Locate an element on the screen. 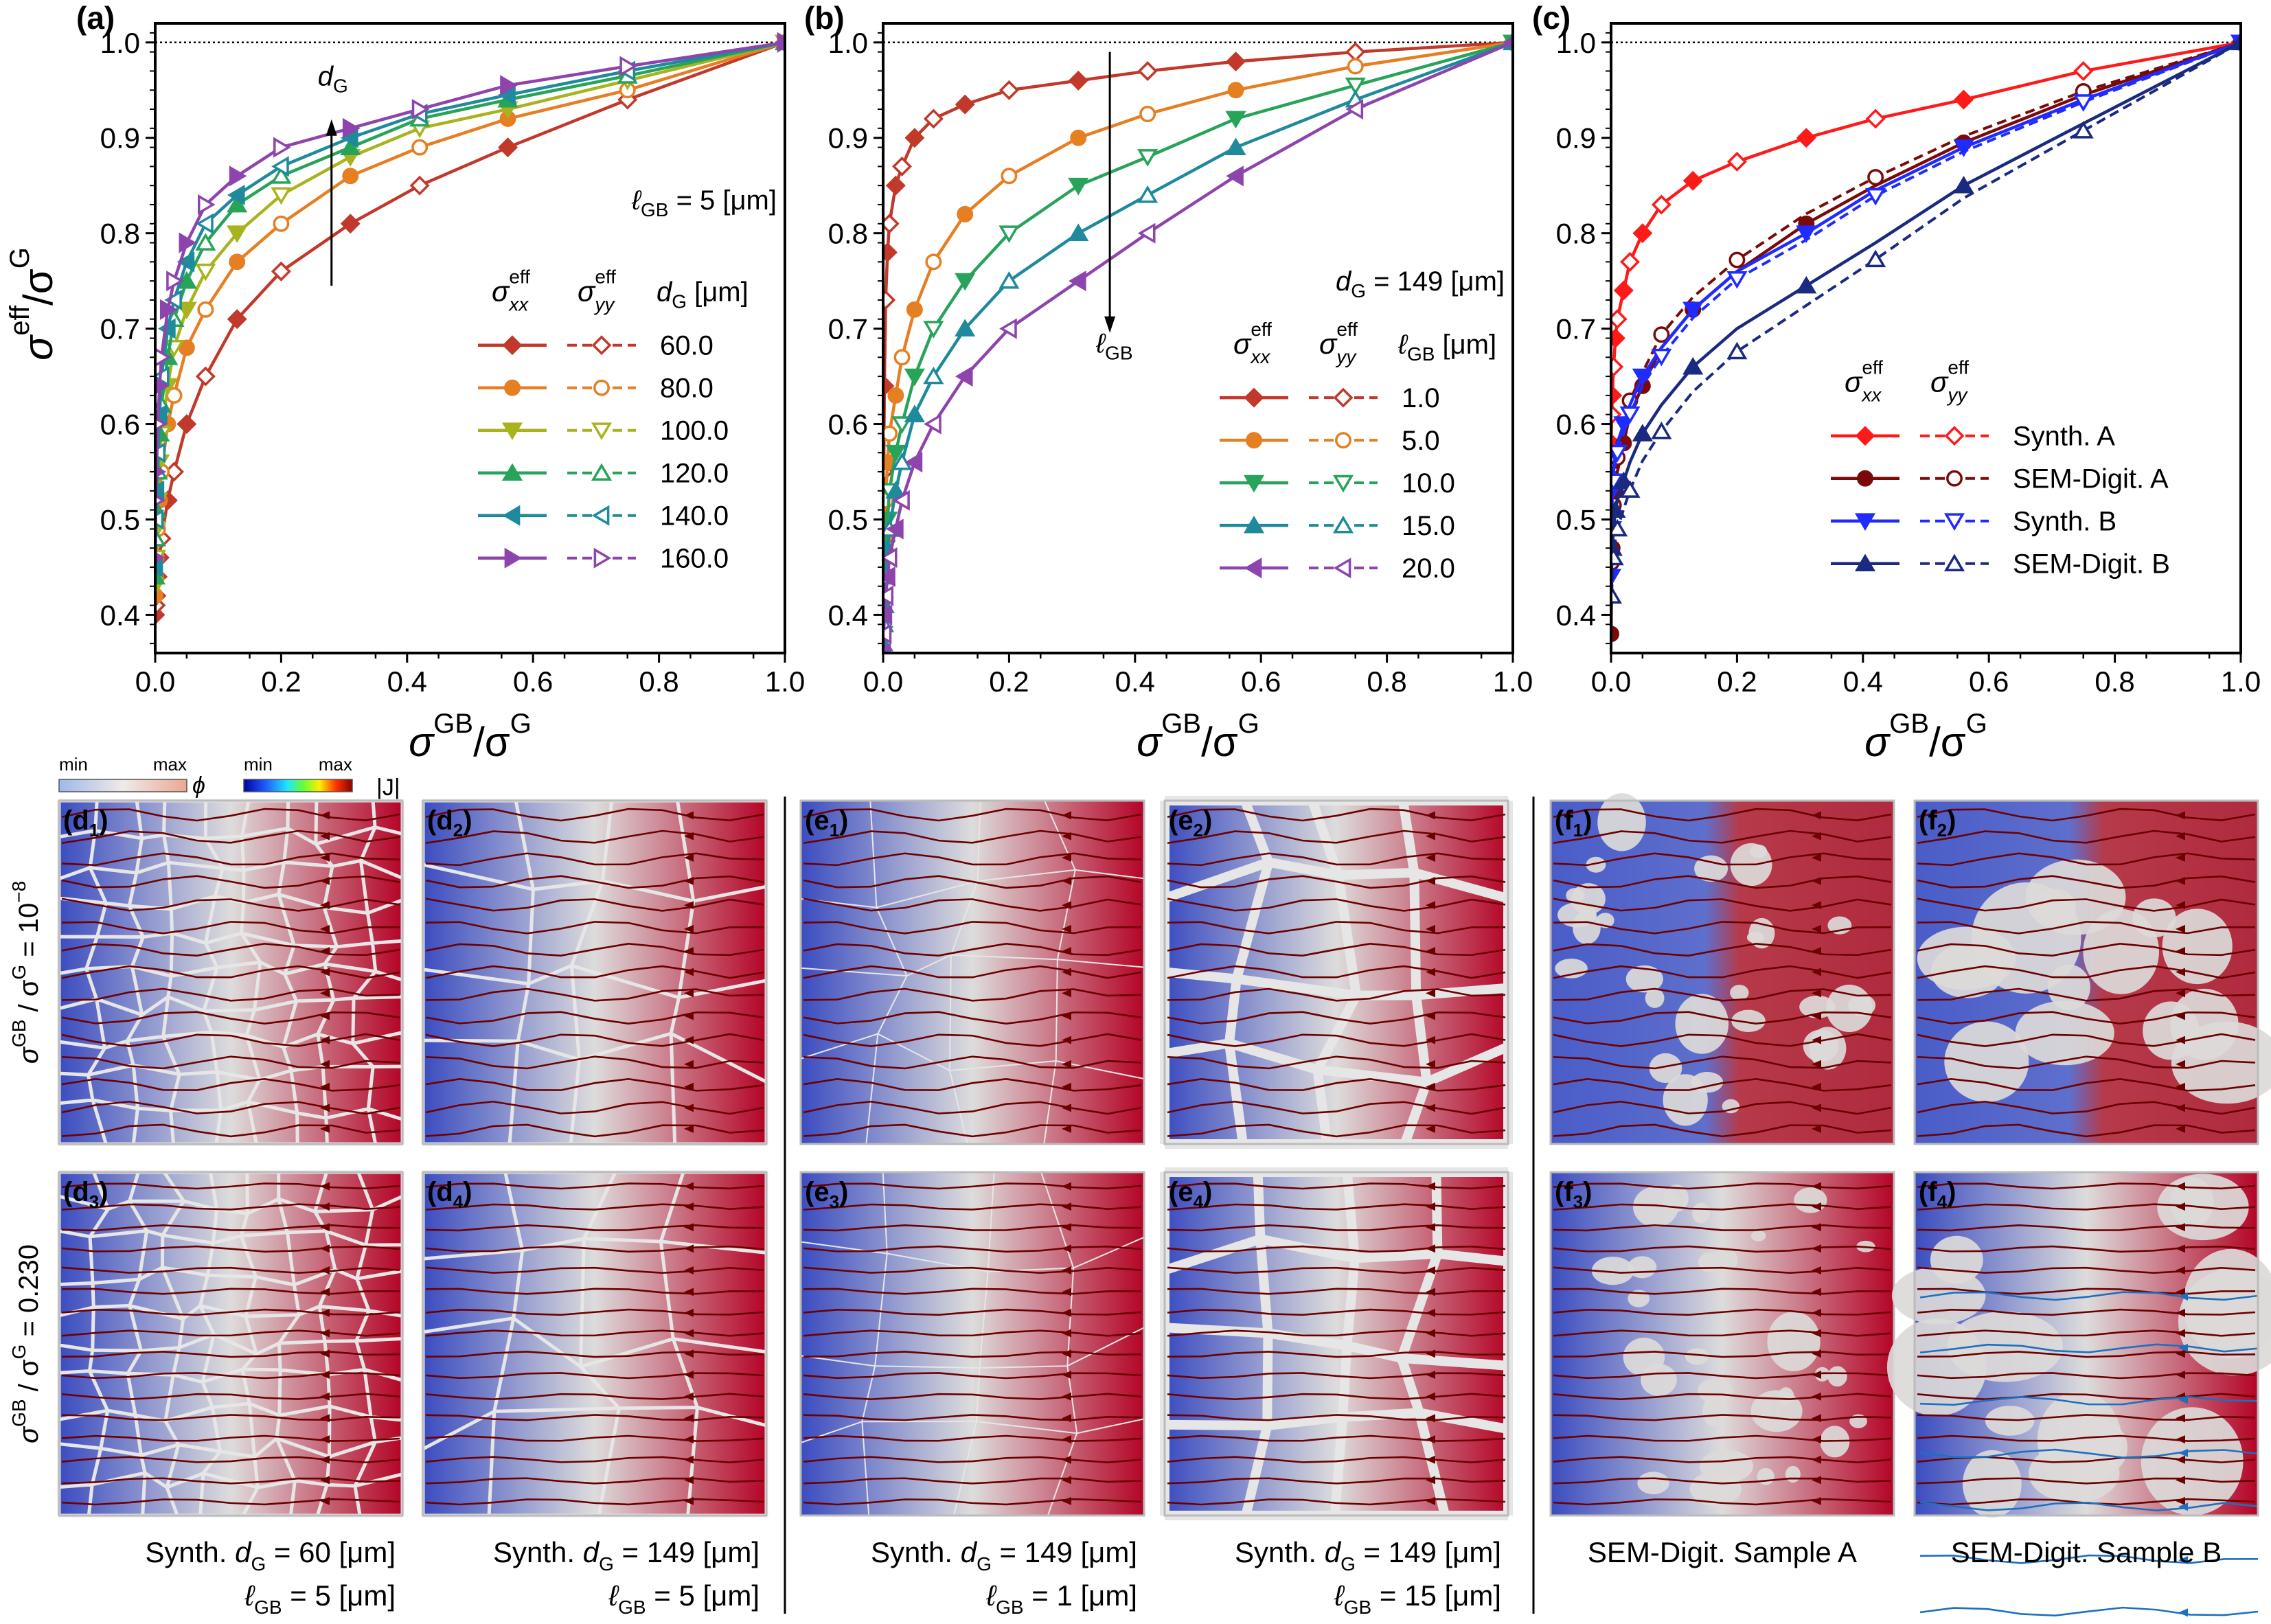 This screenshot has height=1624, width=2271. x-tick-label: 0.6 is located at coordinates (1261, 681).